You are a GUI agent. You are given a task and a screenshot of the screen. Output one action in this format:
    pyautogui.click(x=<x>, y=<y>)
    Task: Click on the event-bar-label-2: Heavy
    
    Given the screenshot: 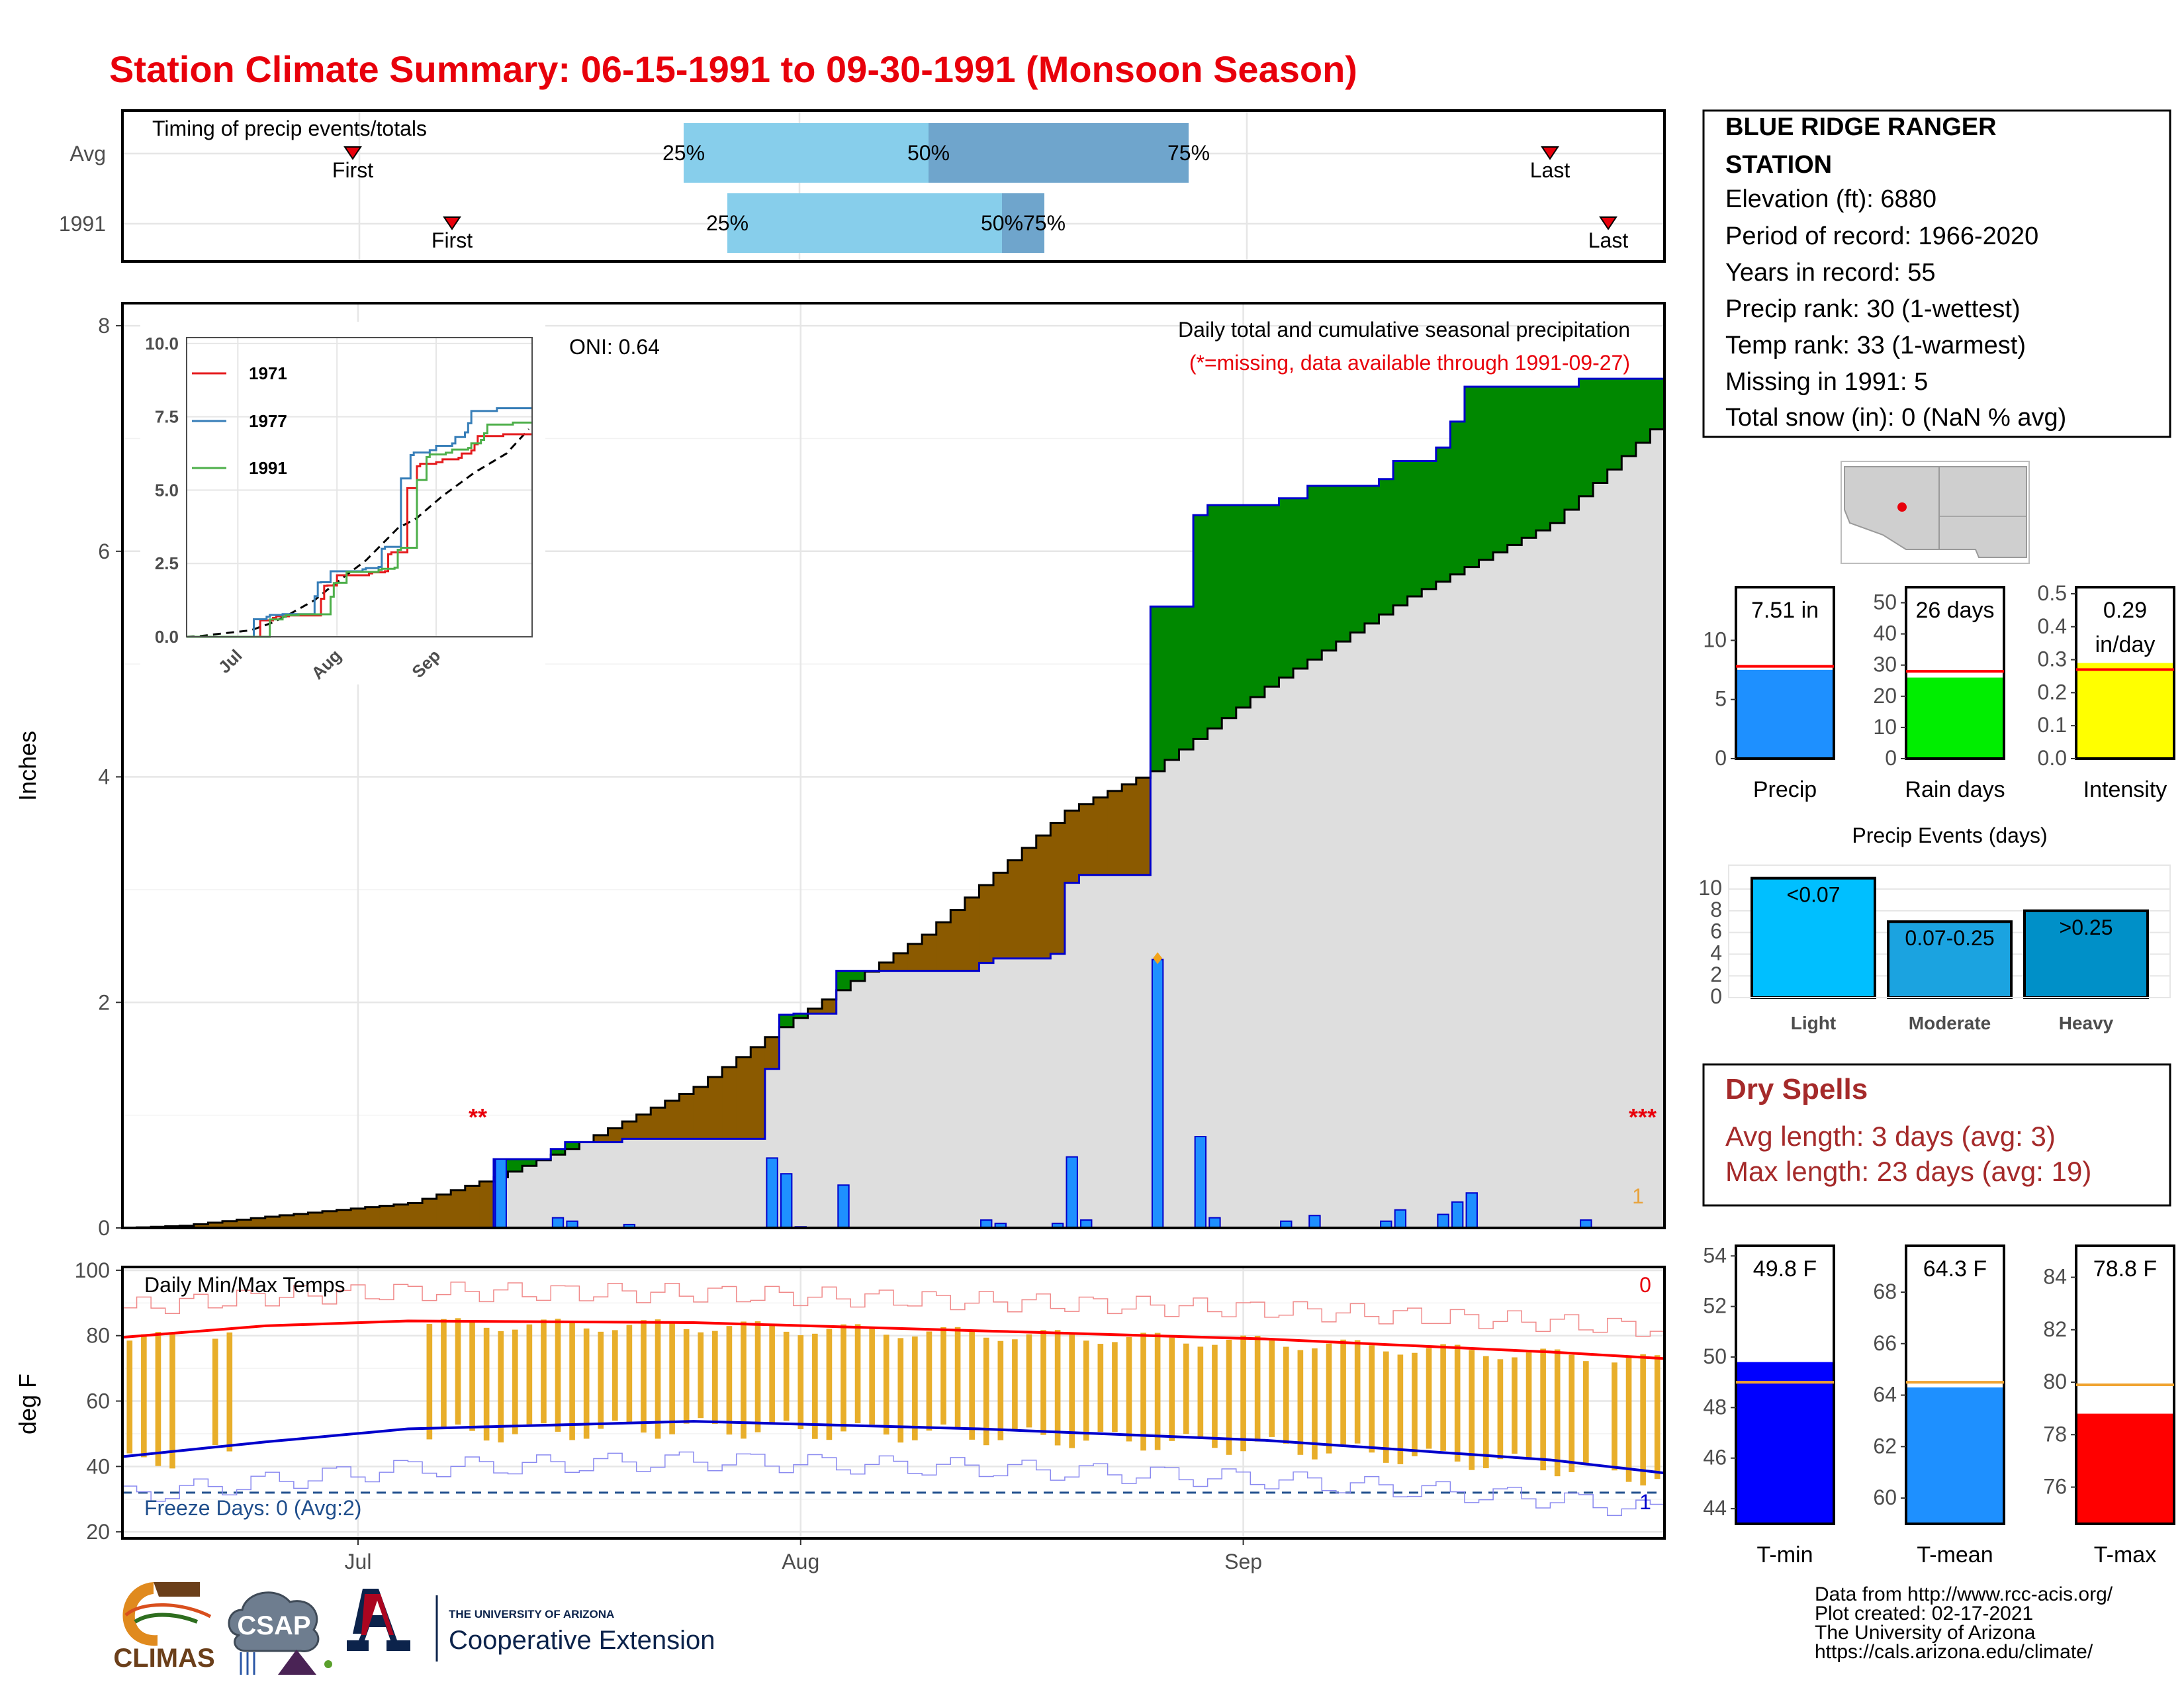 What is the action you would take?
    pyautogui.click(x=2086, y=1023)
    